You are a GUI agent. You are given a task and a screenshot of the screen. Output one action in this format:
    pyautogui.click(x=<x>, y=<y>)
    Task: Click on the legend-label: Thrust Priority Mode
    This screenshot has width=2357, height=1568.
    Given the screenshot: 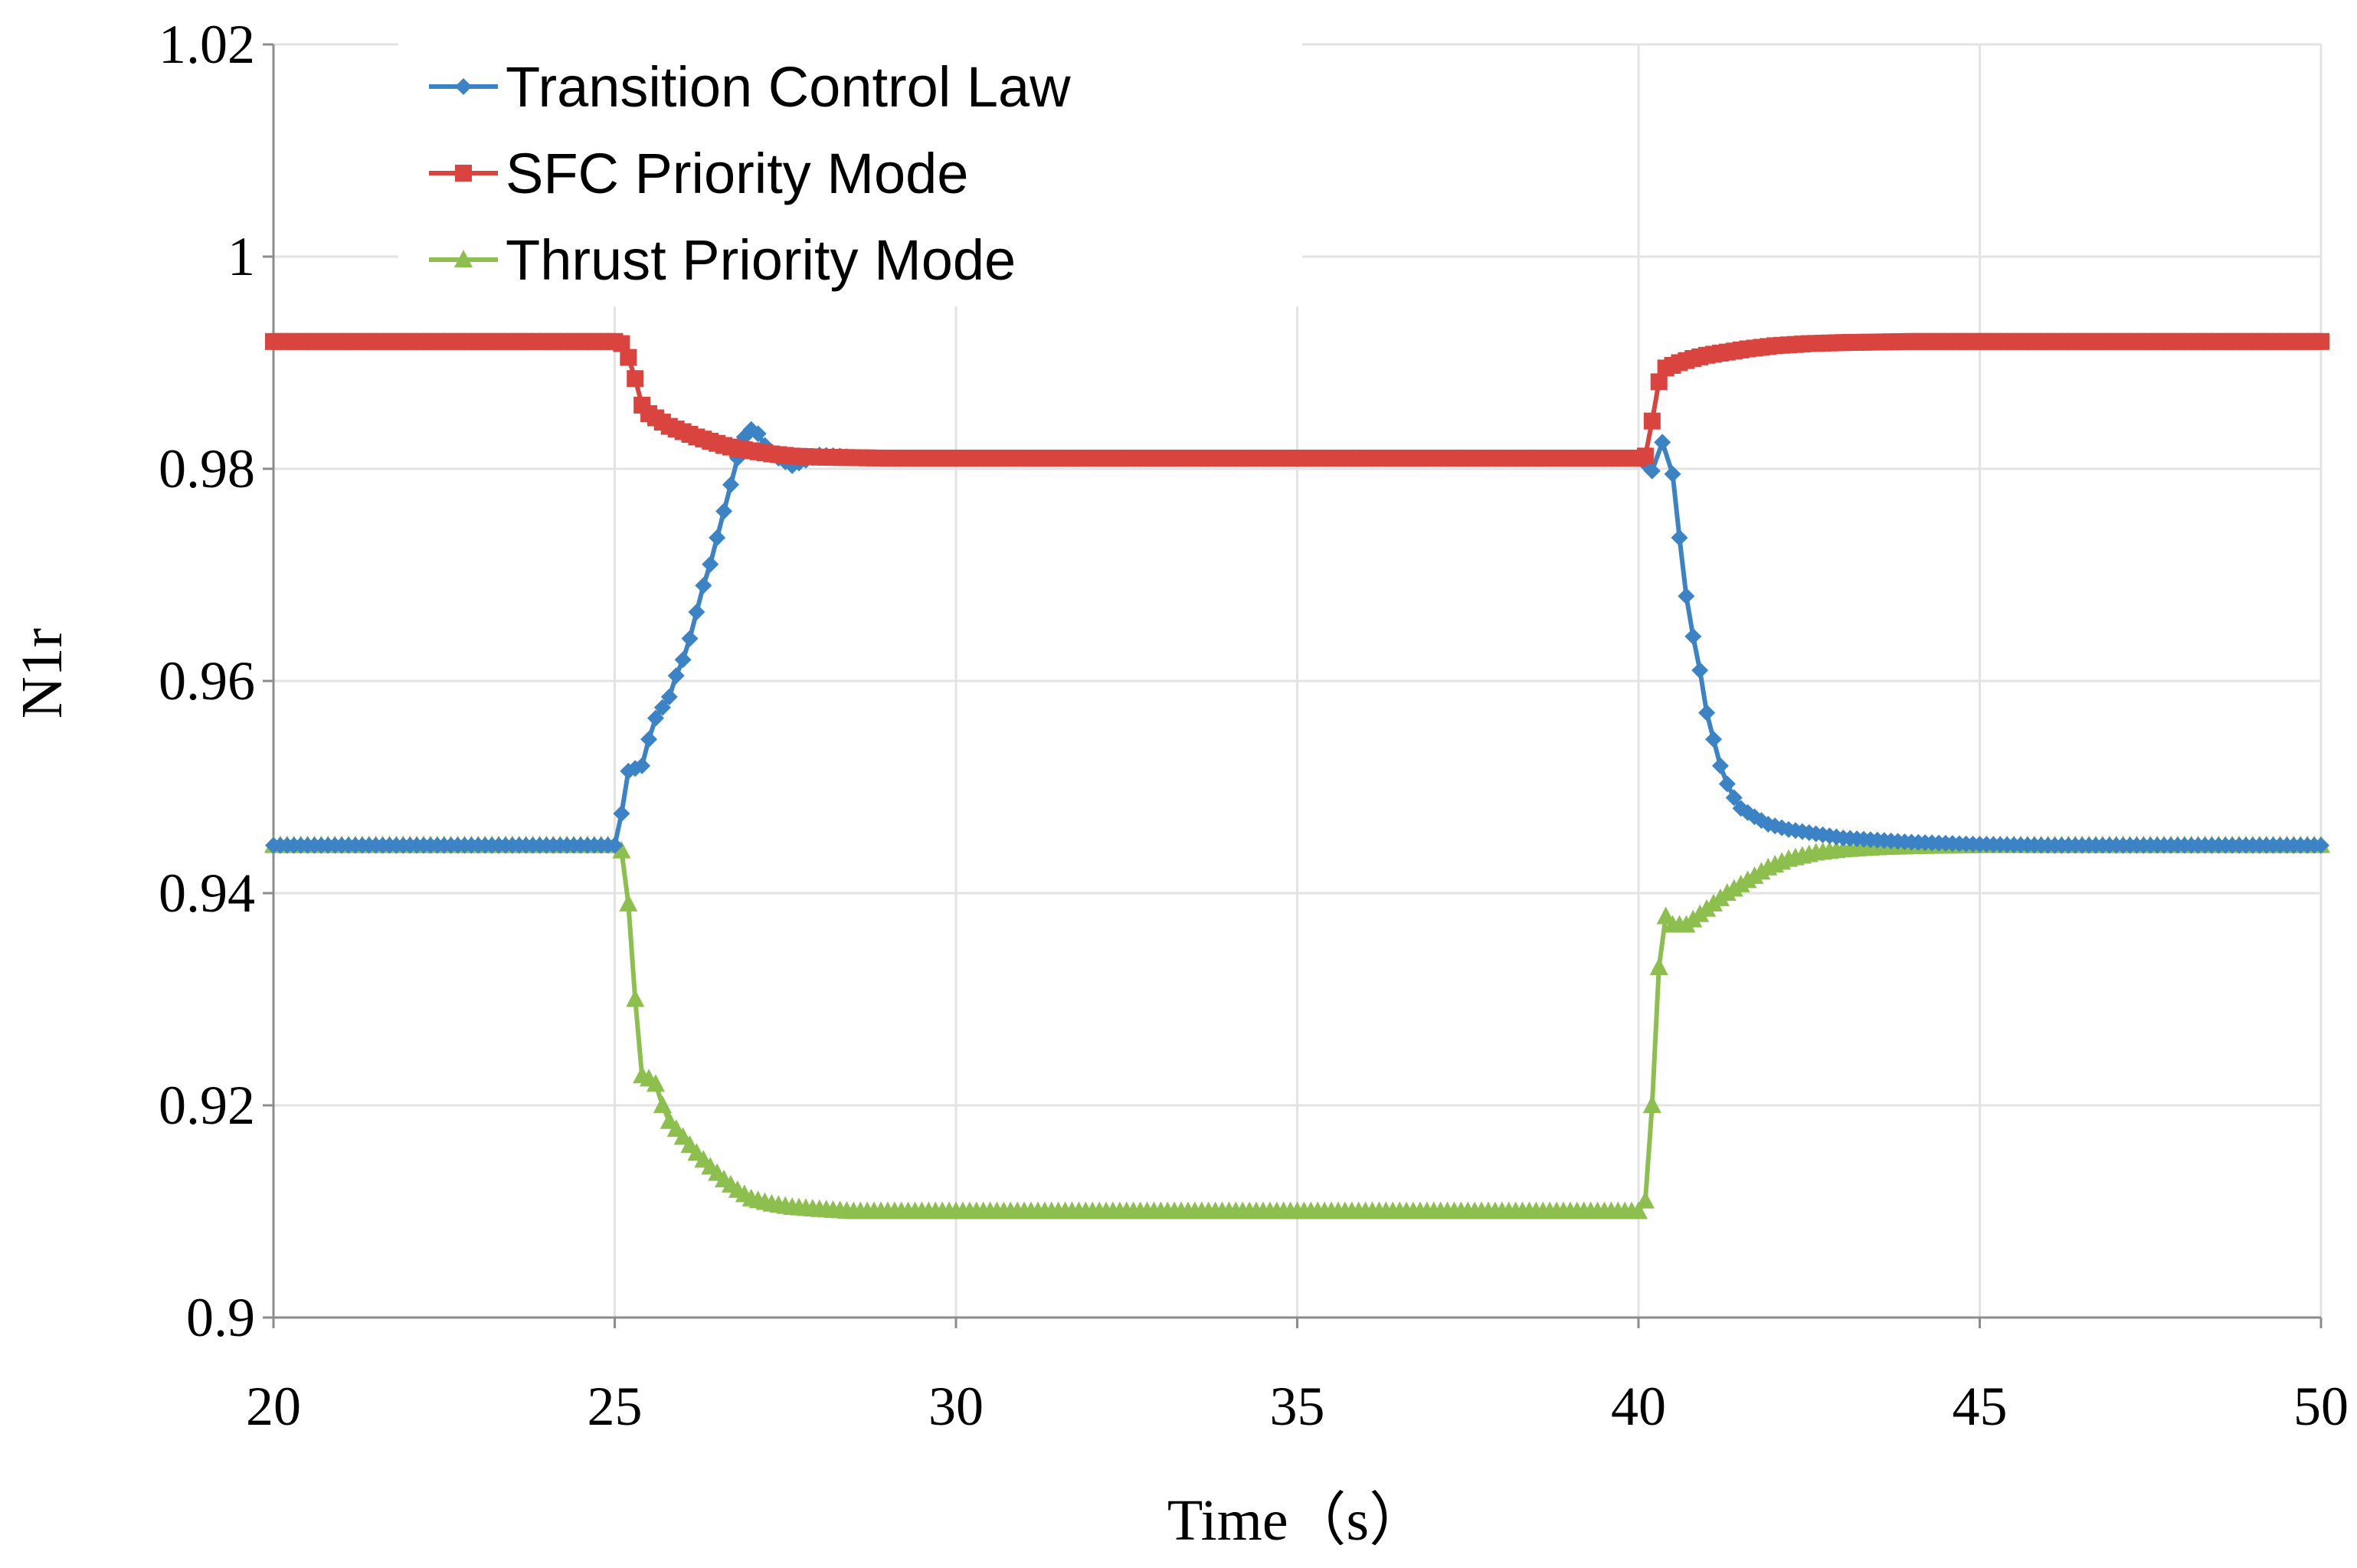 What is the action you would take?
    pyautogui.click(x=761, y=260)
    